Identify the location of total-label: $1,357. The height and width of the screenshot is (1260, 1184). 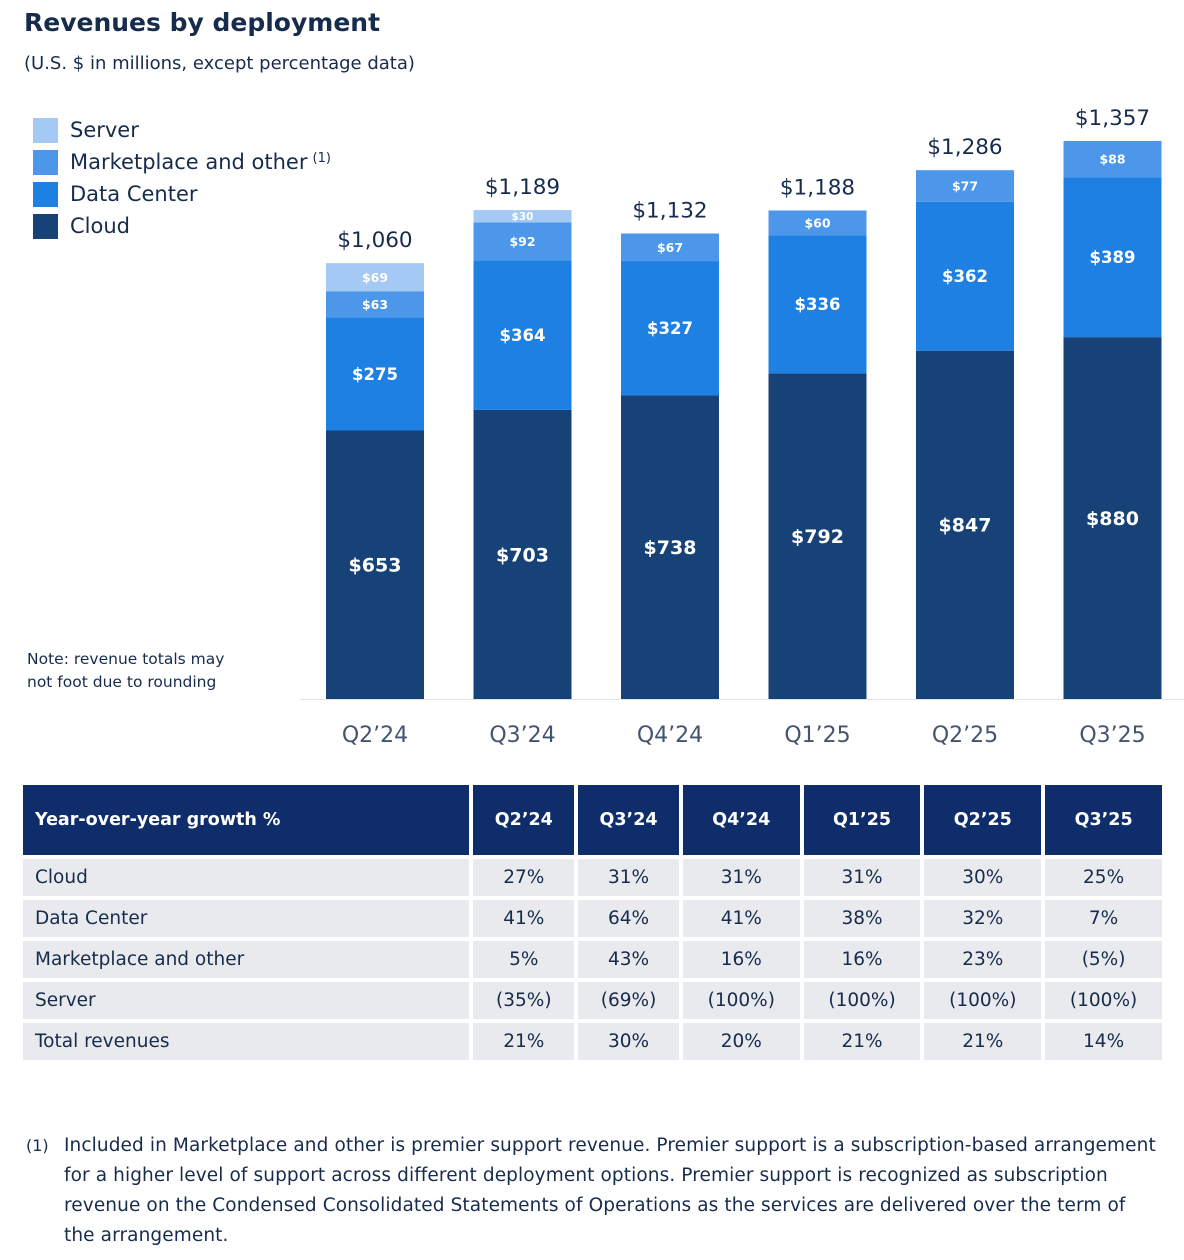
(1112, 118).